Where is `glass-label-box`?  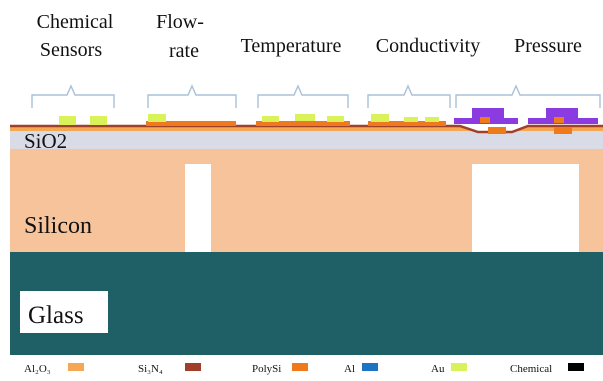
glass-label-box is located at coordinates (64, 312).